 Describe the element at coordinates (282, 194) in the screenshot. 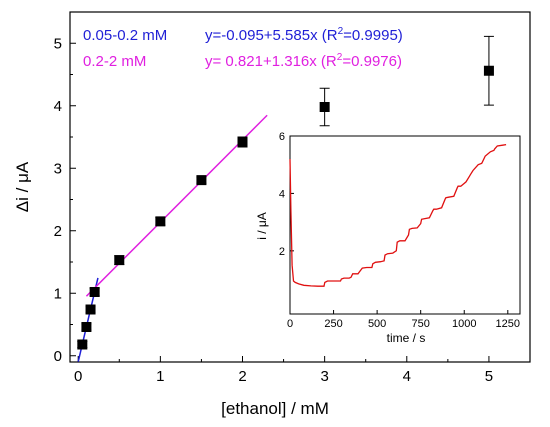

I see `inset-y-tick-label: 4` at that location.